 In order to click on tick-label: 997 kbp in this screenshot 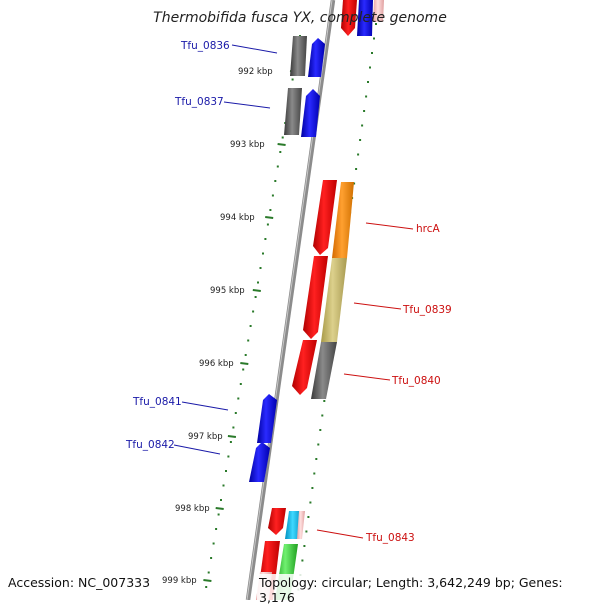, I will do `click(205, 437)`.